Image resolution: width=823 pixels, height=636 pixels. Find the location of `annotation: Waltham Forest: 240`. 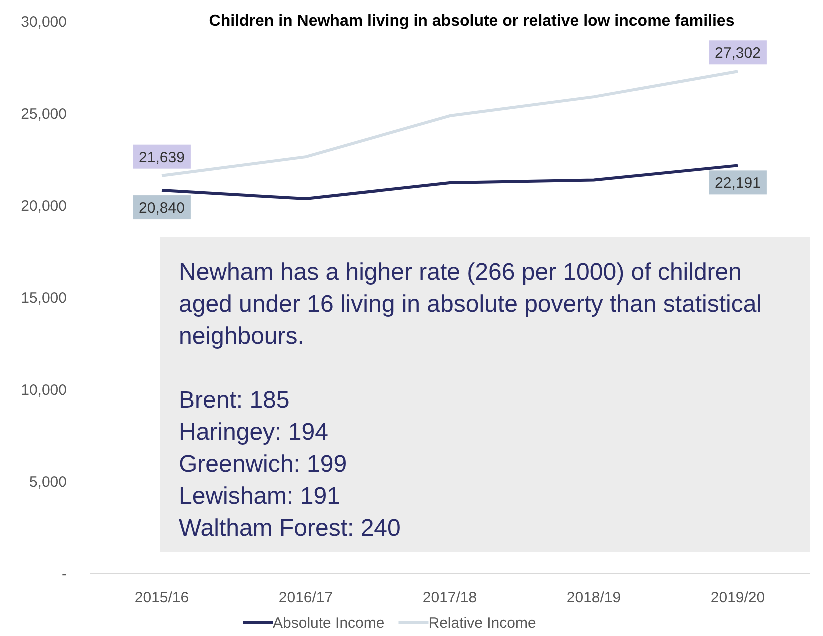

annotation: Waltham Forest: 240 is located at coordinates (290, 528).